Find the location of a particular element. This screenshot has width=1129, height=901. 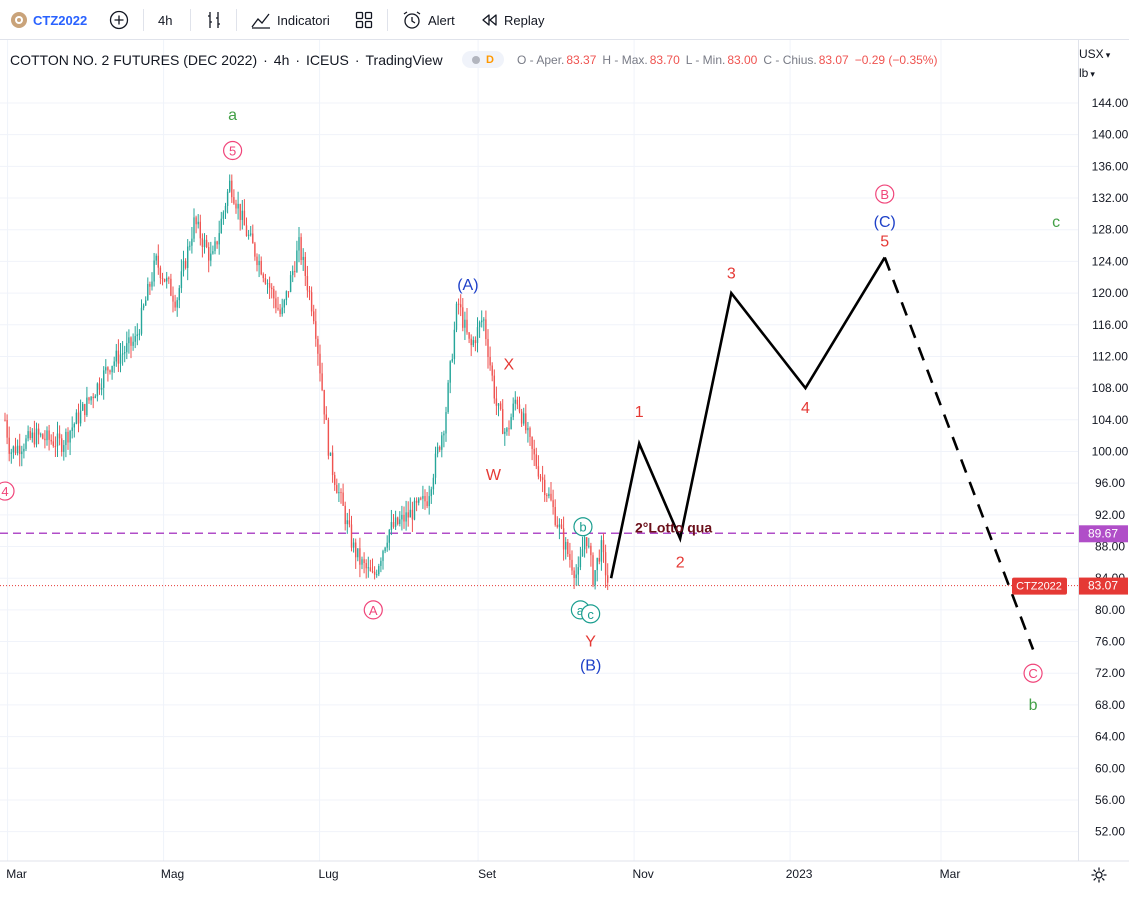

y-tick-label: 96.00 is located at coordinates (1110, 483).